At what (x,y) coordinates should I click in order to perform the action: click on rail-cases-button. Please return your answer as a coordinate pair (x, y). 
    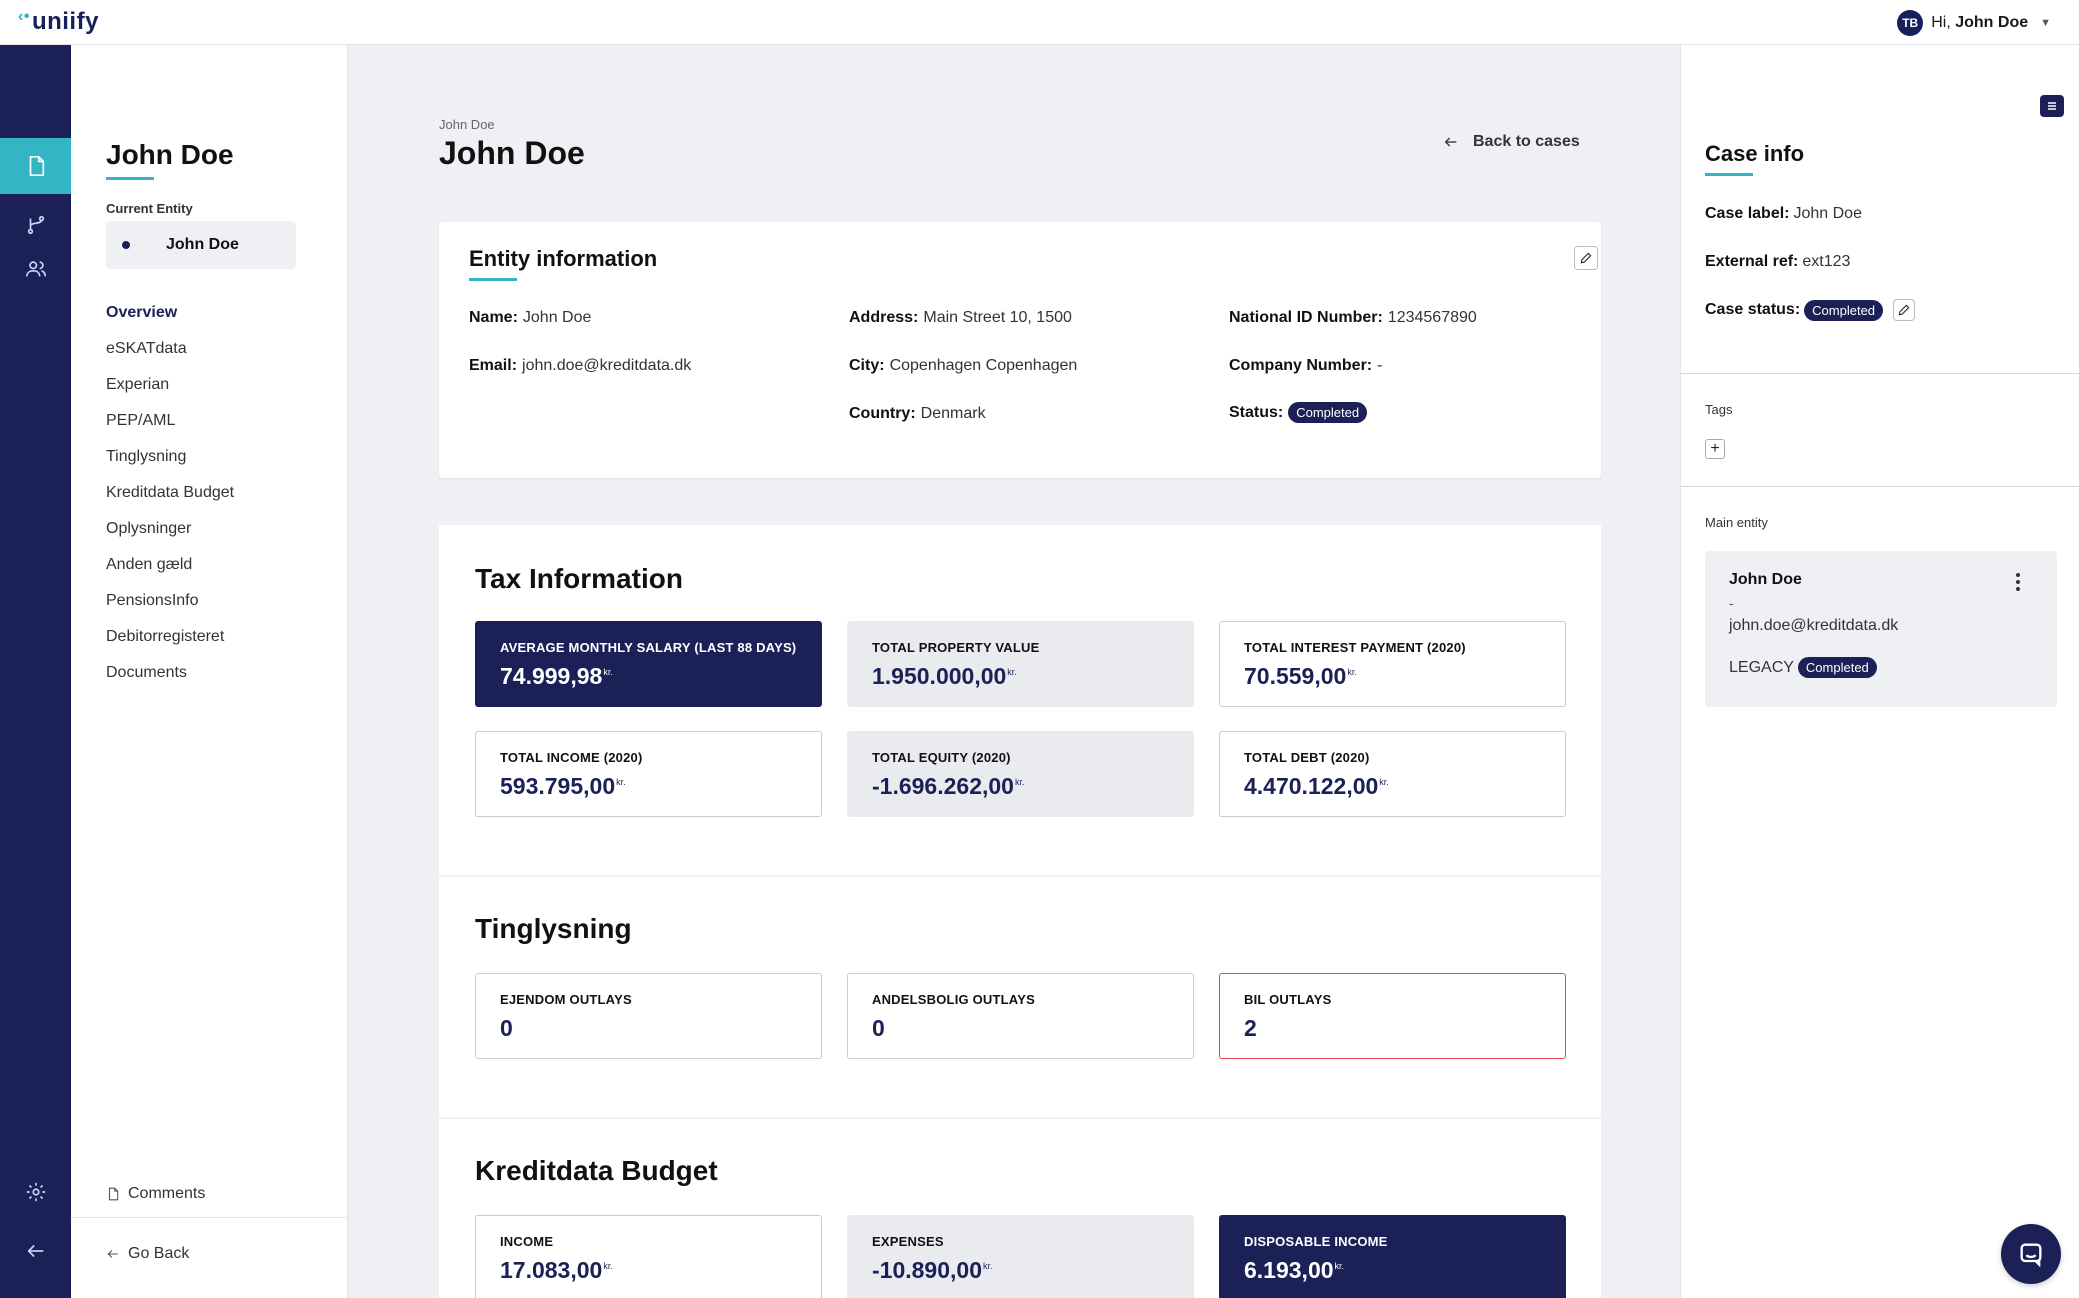
    Looking at the image, I should click on (35, 166).